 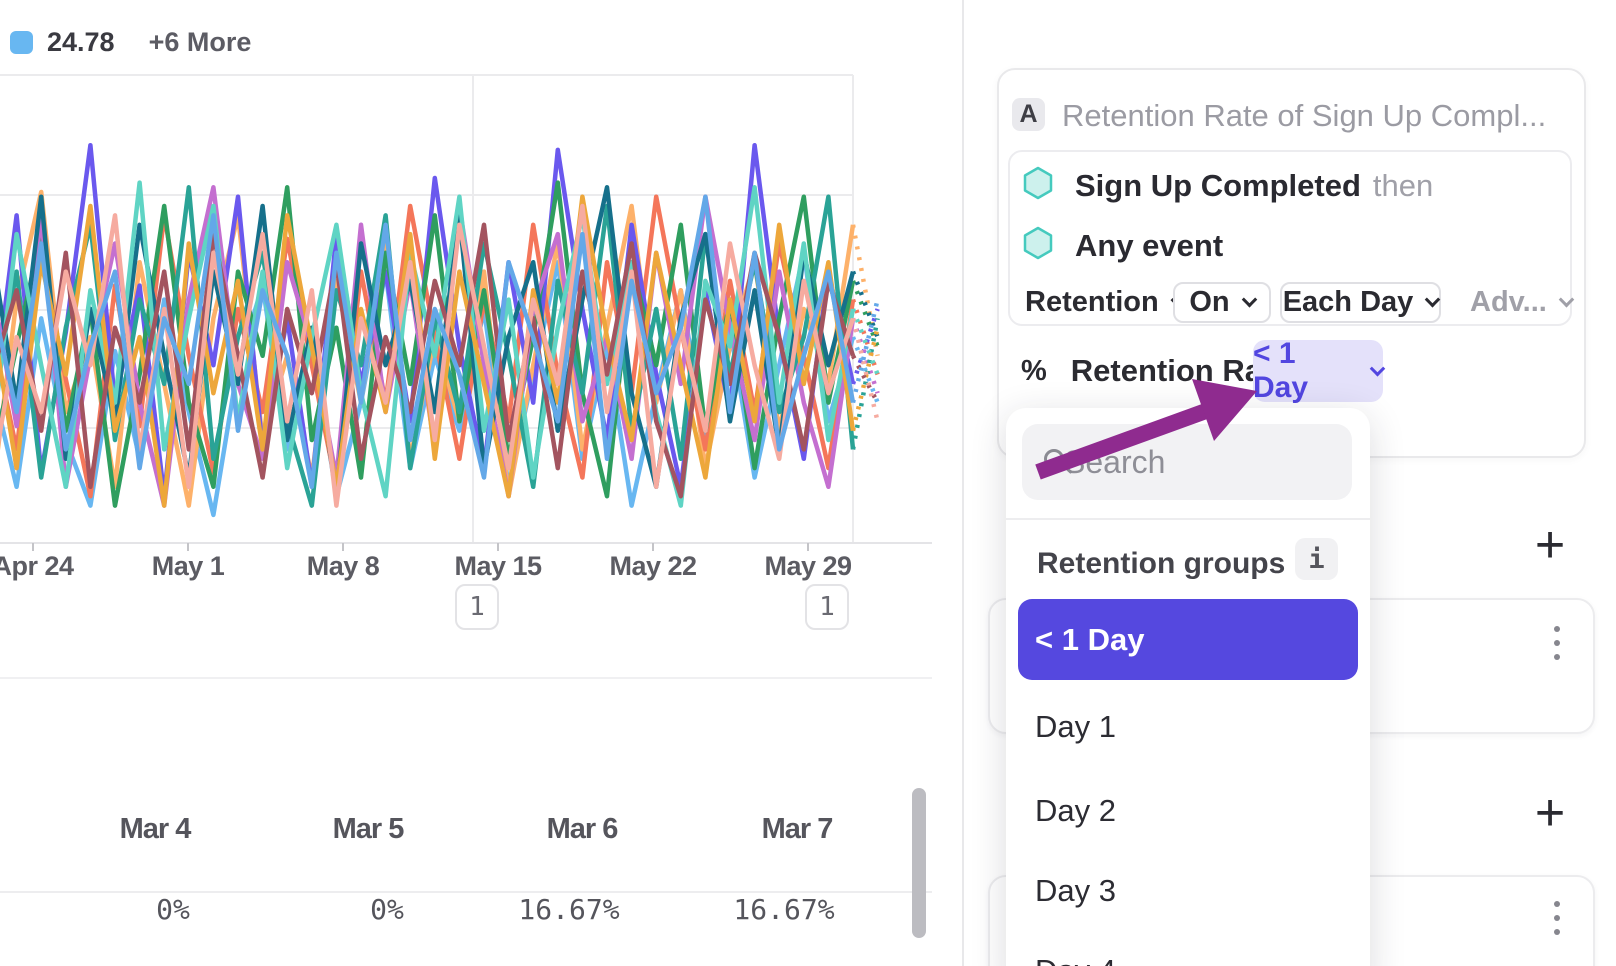 What do you see at coordinates (498, 566) in the screenshot?
I see `x-axis-label: May 15` at bounding box center [498, 566].